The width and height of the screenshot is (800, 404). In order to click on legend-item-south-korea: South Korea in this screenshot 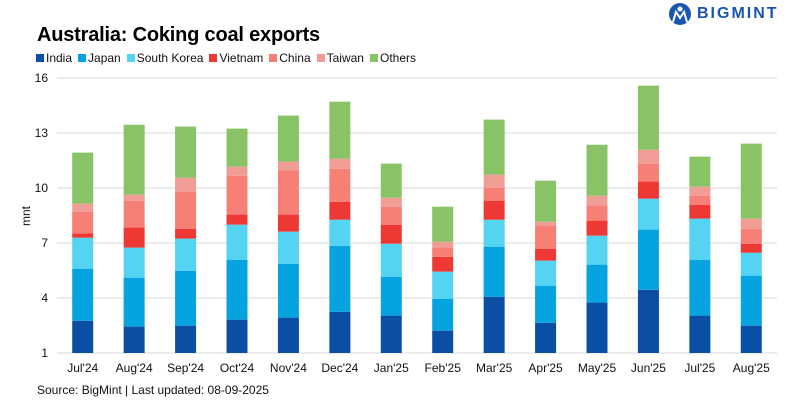, I will do `click(165, 58)`.